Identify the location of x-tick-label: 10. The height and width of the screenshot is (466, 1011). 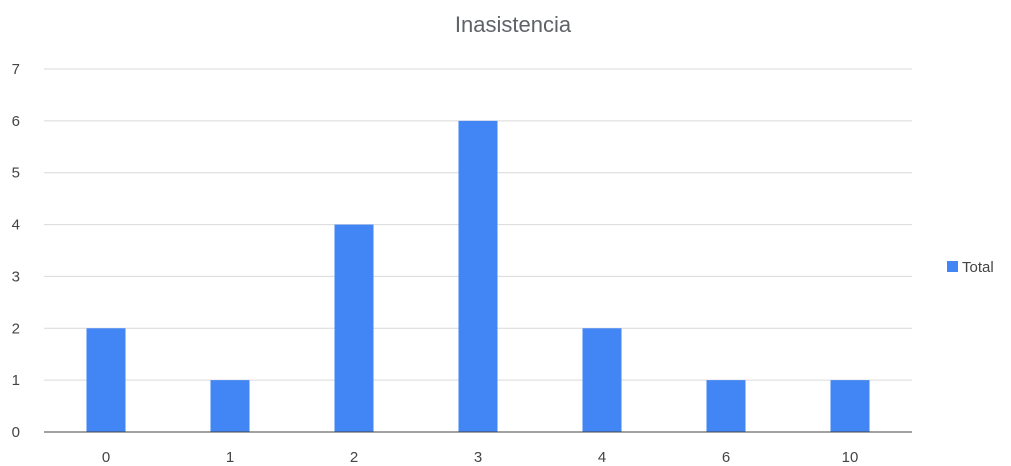
(850, 457).